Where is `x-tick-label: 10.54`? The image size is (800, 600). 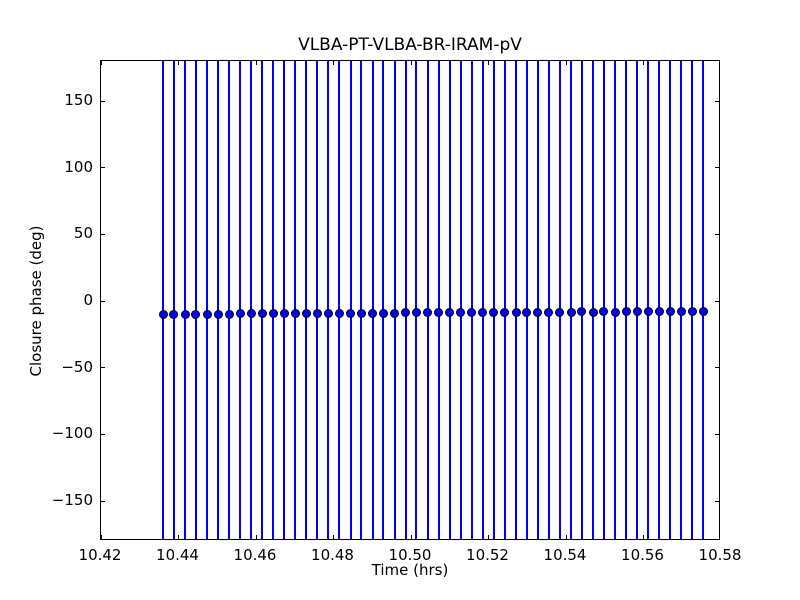 x-tick-label: 10.54 is located at coordinates (565, 555).